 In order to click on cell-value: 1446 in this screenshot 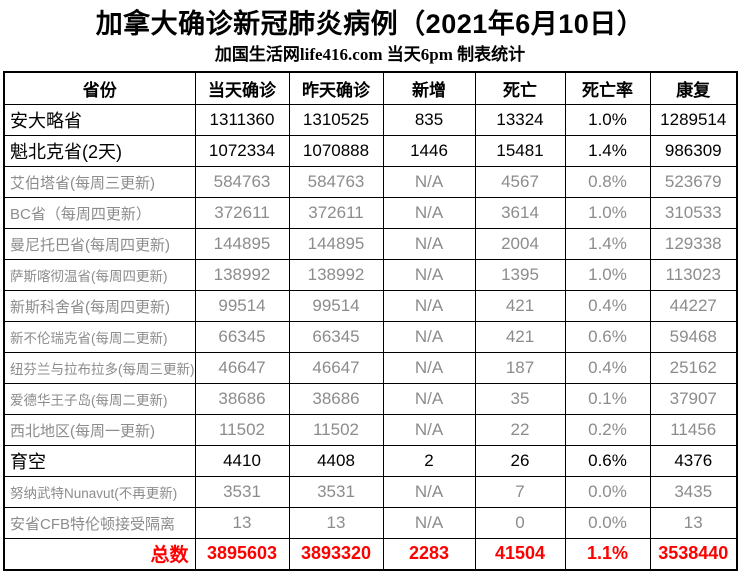, I will do `click(429, 151)`.